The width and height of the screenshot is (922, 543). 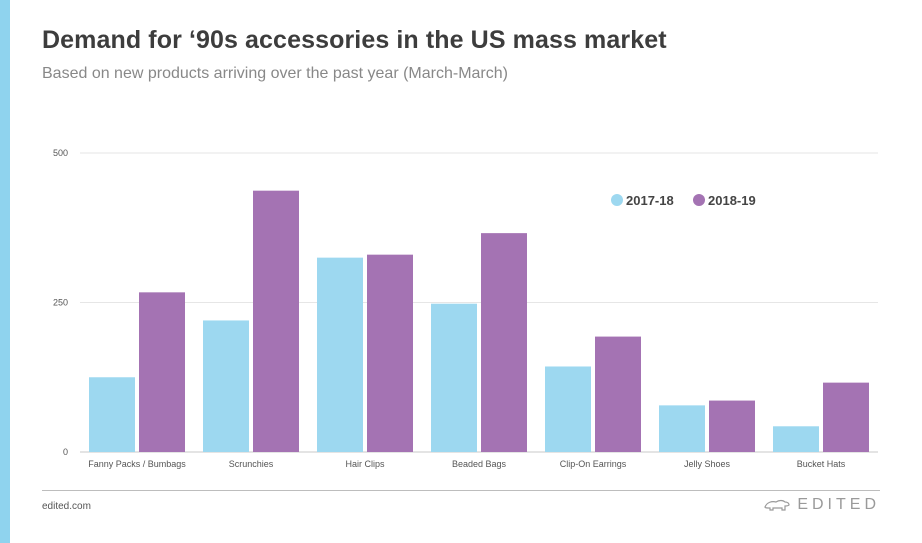 I want to click on accent-bar, so click(x=5, y=271).